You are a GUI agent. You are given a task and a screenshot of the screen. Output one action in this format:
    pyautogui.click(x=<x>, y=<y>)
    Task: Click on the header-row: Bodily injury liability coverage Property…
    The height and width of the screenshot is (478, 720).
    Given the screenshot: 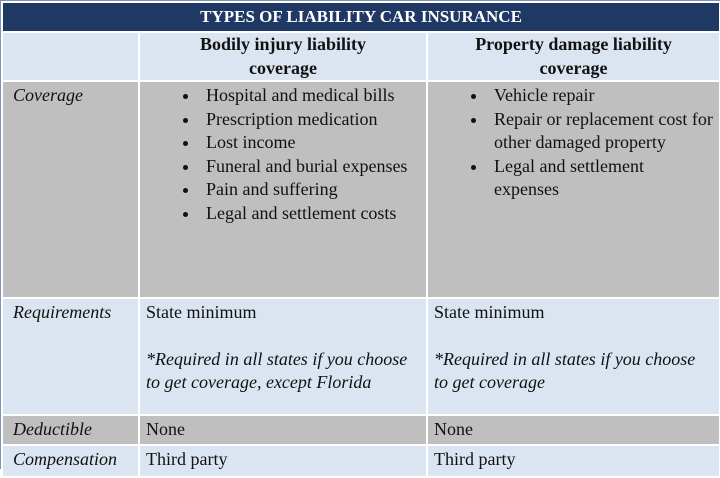 What is the action you would take?
    pyautogui.click(x=360, y=56)
    